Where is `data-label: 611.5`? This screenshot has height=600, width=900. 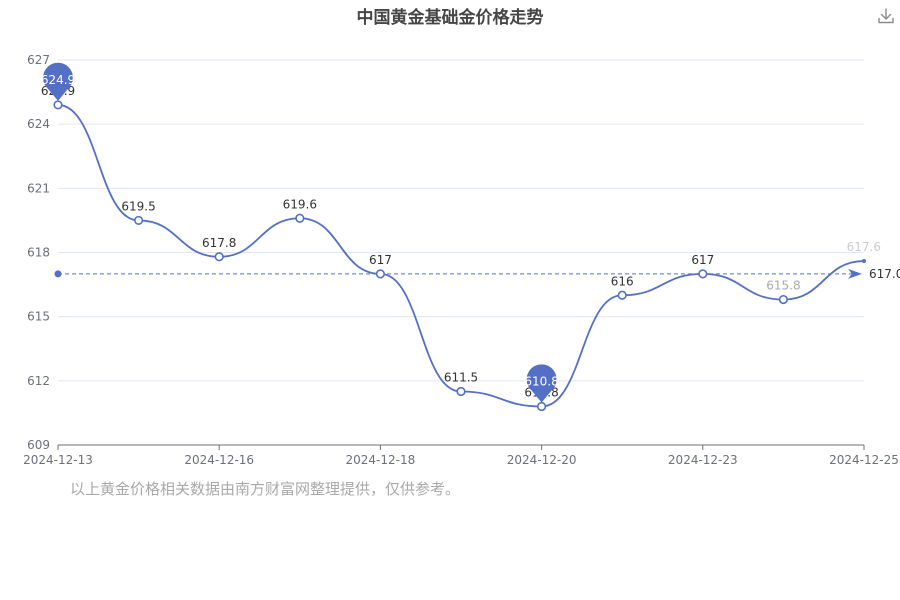
data-label: 611.5 is located at coordinates (461, 378).